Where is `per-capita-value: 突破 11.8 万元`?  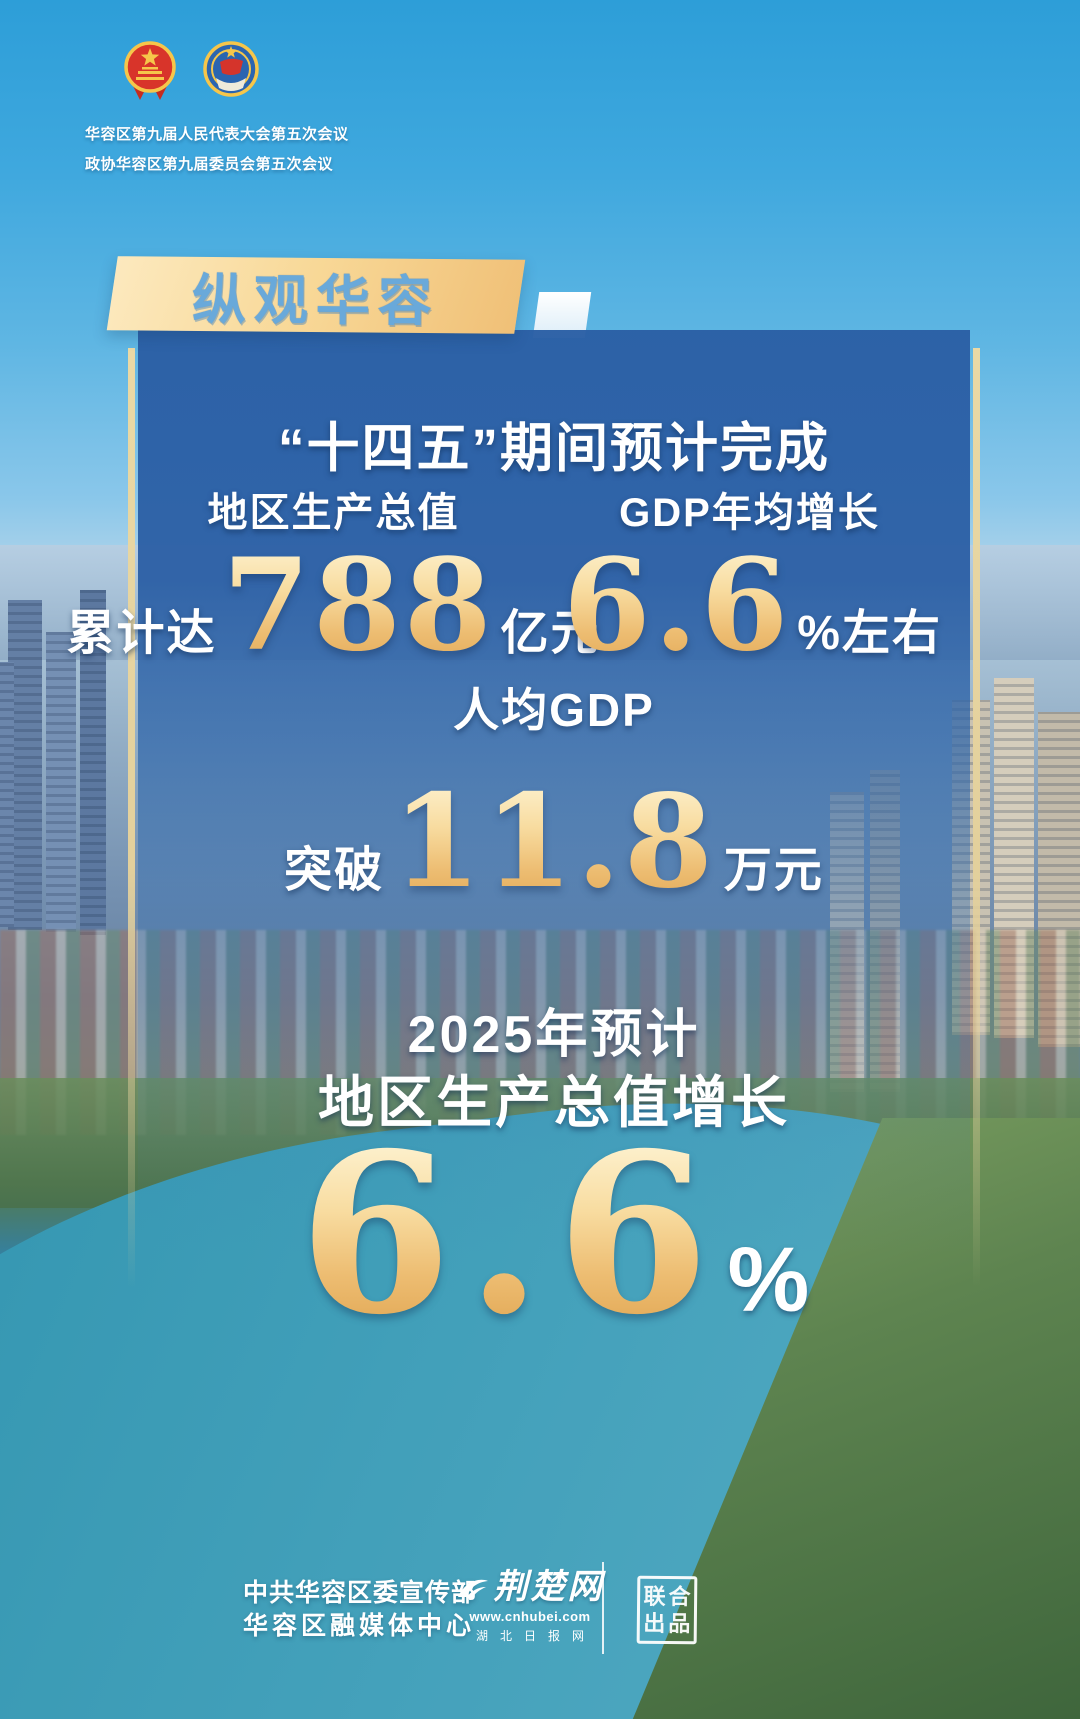 per-capita-value: 突破 11.8 万元 is located at coordinates (554, 842).